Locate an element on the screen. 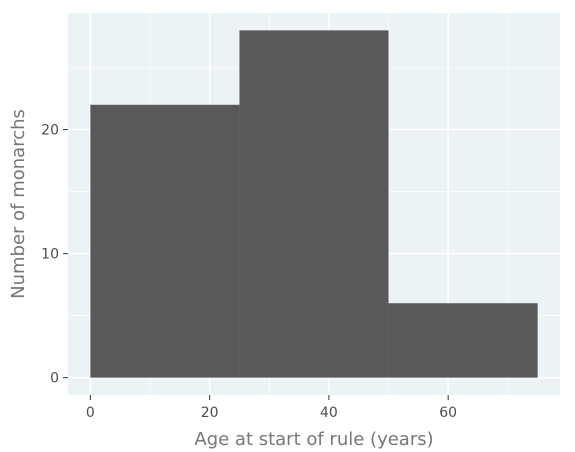 The image size is (575, 452). x-tick-label: 20 is located at coordinates (210, 413).